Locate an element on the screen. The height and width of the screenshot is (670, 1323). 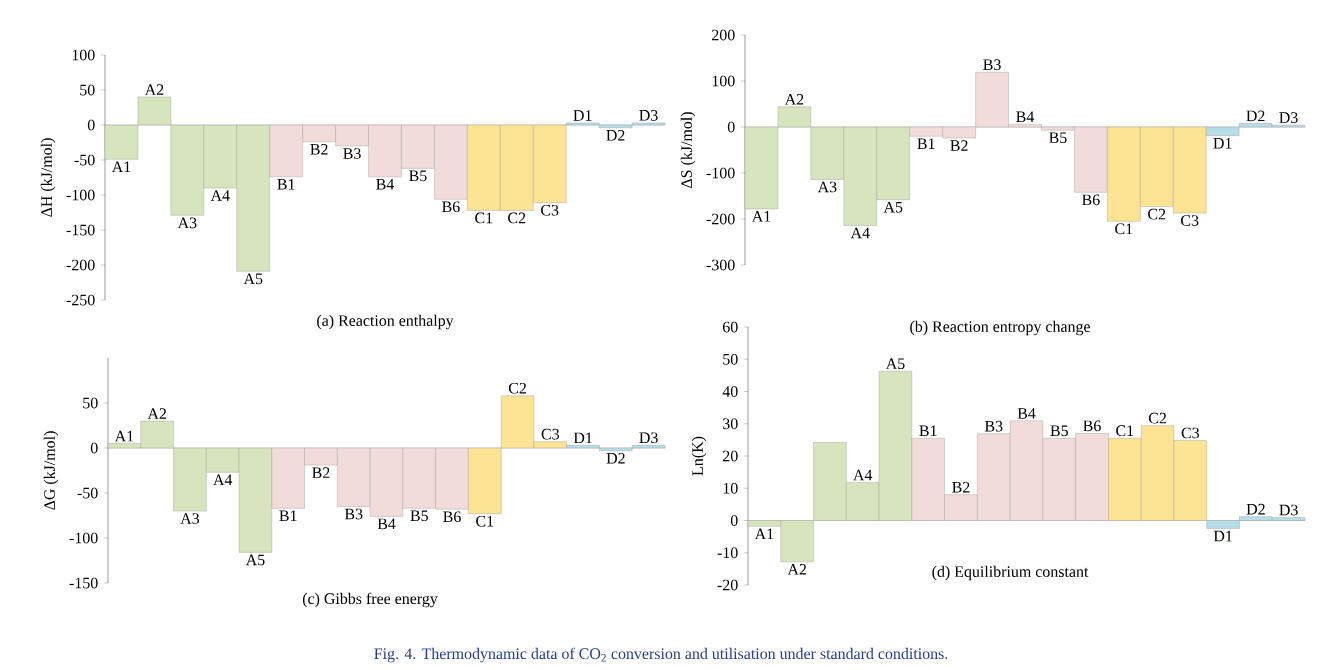
text: (c) Gibbs free energy is located at coordinates (370, 600).